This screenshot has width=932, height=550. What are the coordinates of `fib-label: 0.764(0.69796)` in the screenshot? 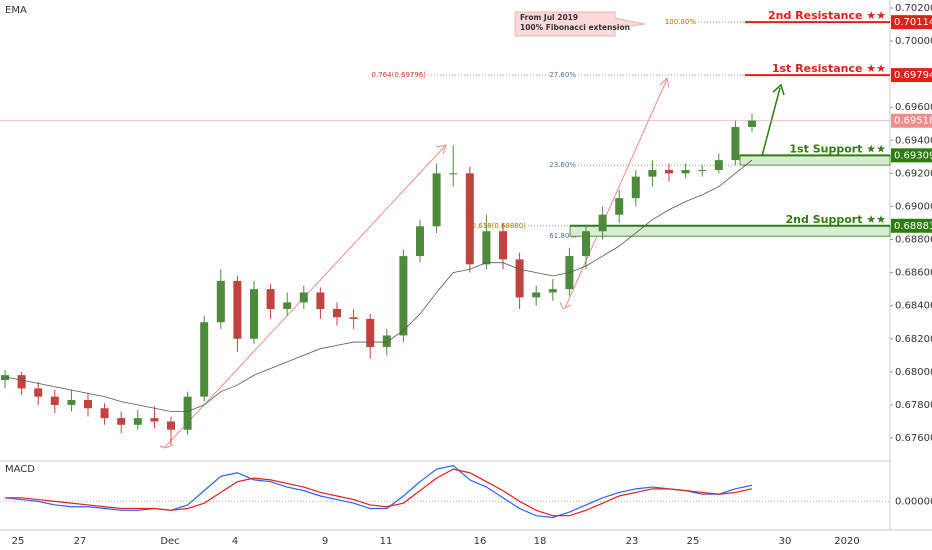 It's located at (399, 75).